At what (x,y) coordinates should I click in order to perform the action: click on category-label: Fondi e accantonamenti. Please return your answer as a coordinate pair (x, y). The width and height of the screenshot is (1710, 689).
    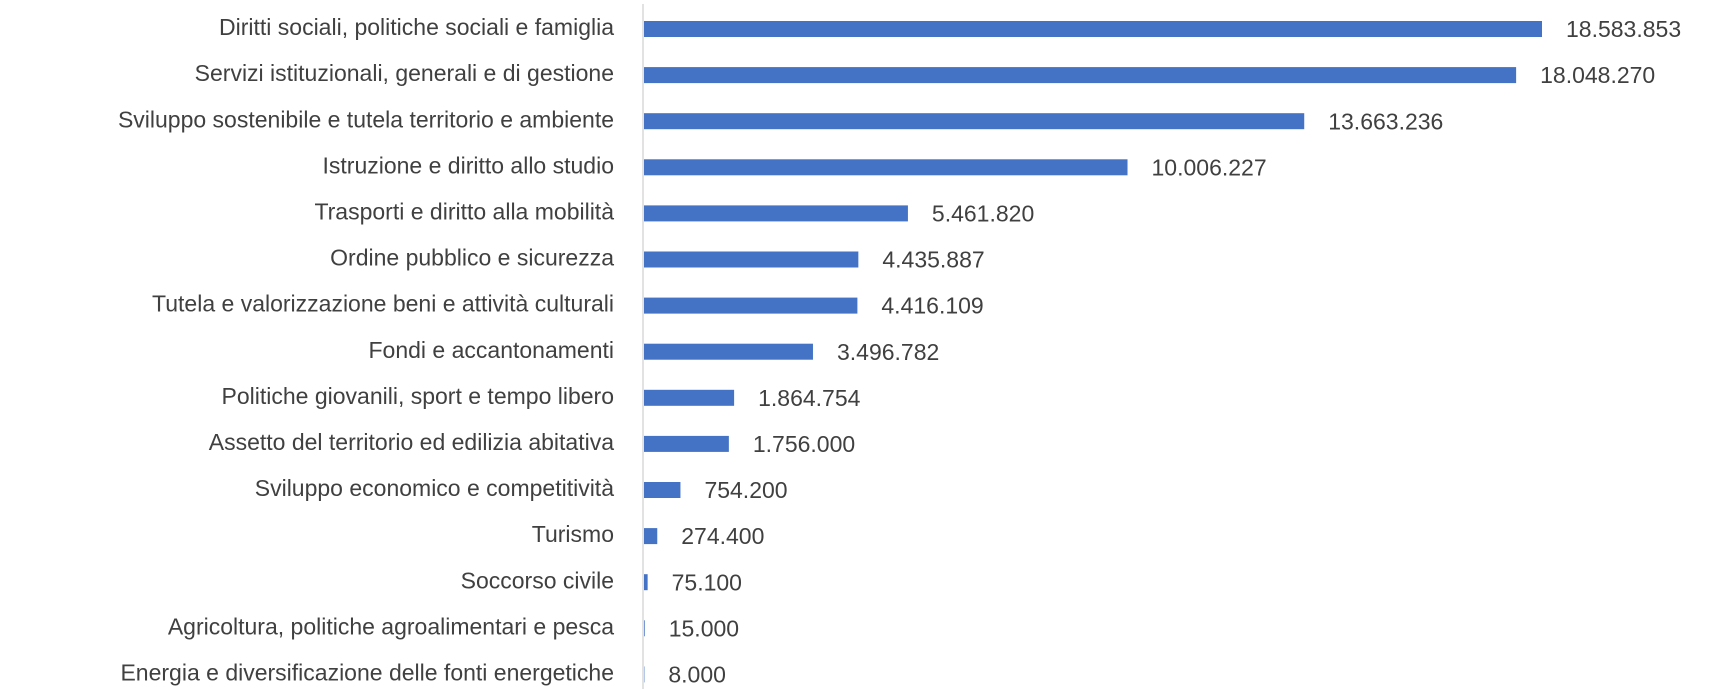
    Looking at the image, I should click on (492, 350).